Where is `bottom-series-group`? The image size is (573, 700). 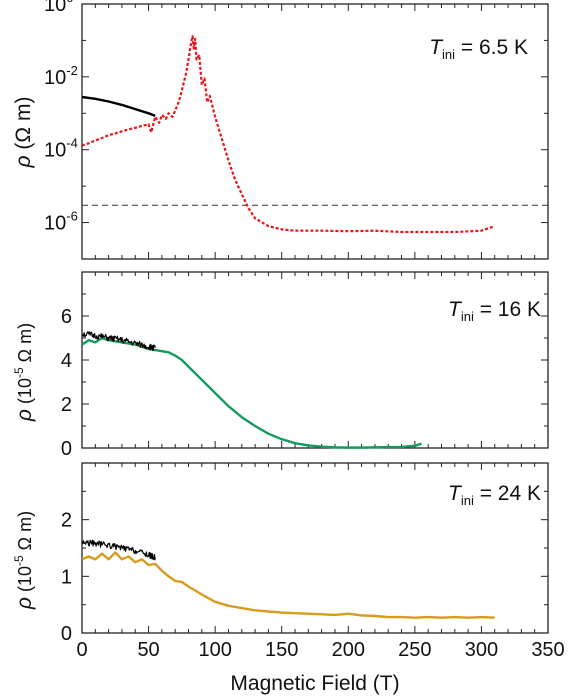 bottom-series-group is located at coordinates (288, 579).